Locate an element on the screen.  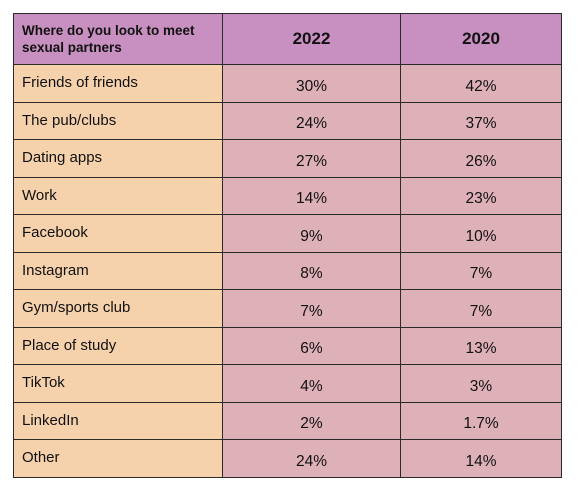
category-cell: TikTok is located at coordinates (118, 383).